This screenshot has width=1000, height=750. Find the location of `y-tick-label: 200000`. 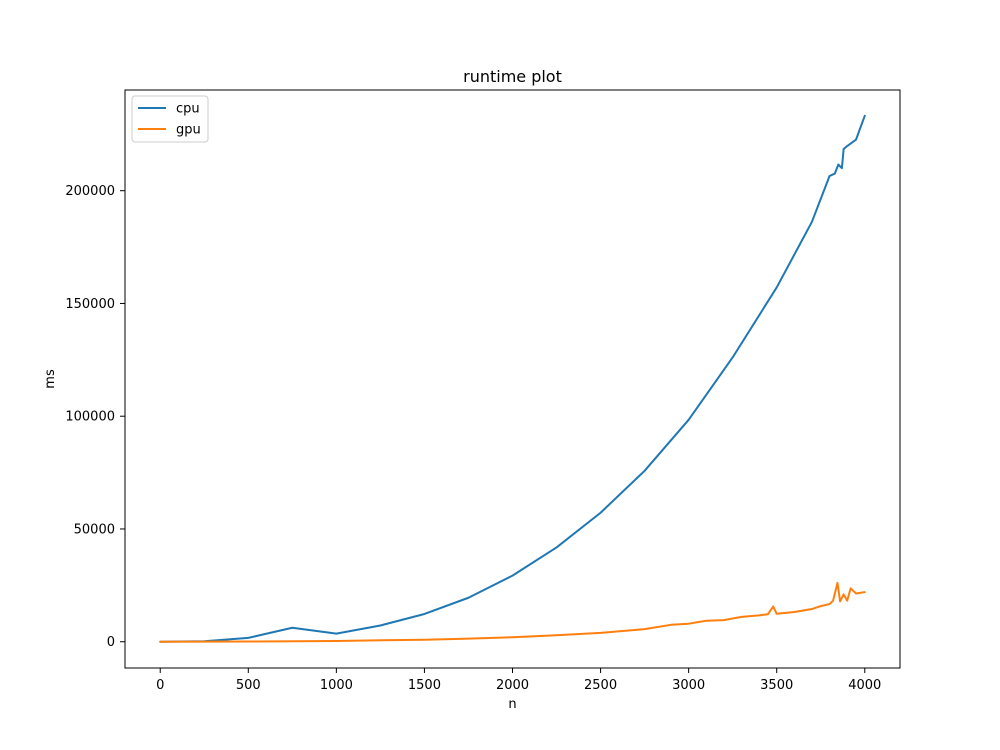

y-tick-label: 200000 is located at coordinates (90, 191).